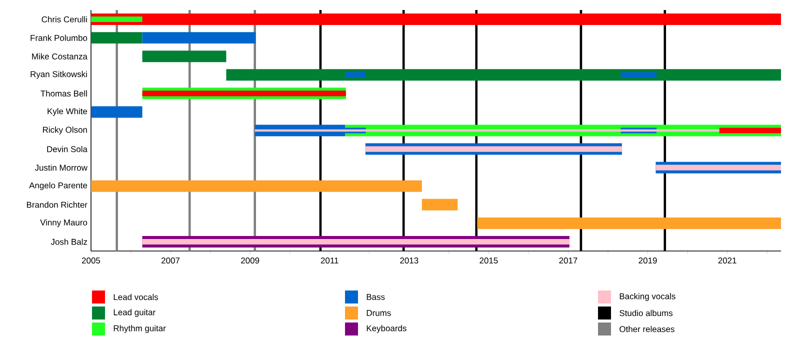  I want to click on y-tick-label: Ryan Sitkowski, so click(58, 74).